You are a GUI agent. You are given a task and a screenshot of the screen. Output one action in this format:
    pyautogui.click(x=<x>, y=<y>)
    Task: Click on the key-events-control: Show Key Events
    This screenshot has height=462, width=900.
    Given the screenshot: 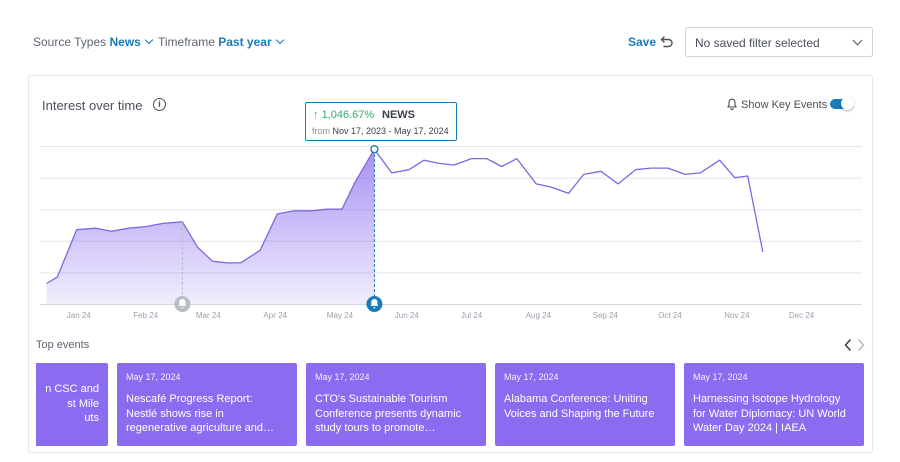 What is the action you would take?
    pyautogui.click(x=790, y=104)
    